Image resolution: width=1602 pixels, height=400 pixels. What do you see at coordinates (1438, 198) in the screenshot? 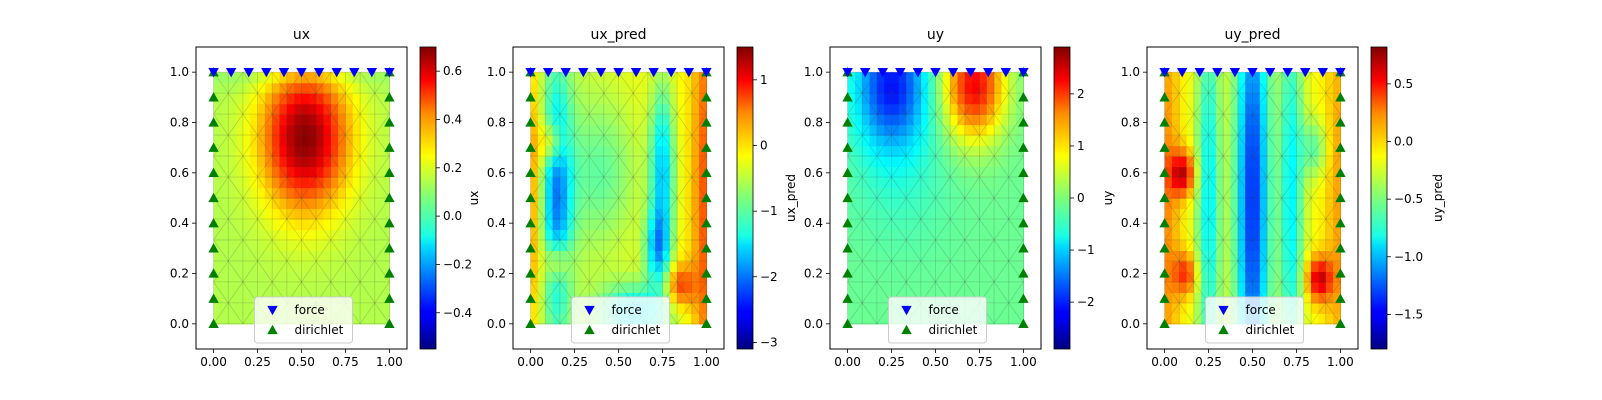
I see `last-colorbar-label: uy_pred` at bounding box center [1438, 198].